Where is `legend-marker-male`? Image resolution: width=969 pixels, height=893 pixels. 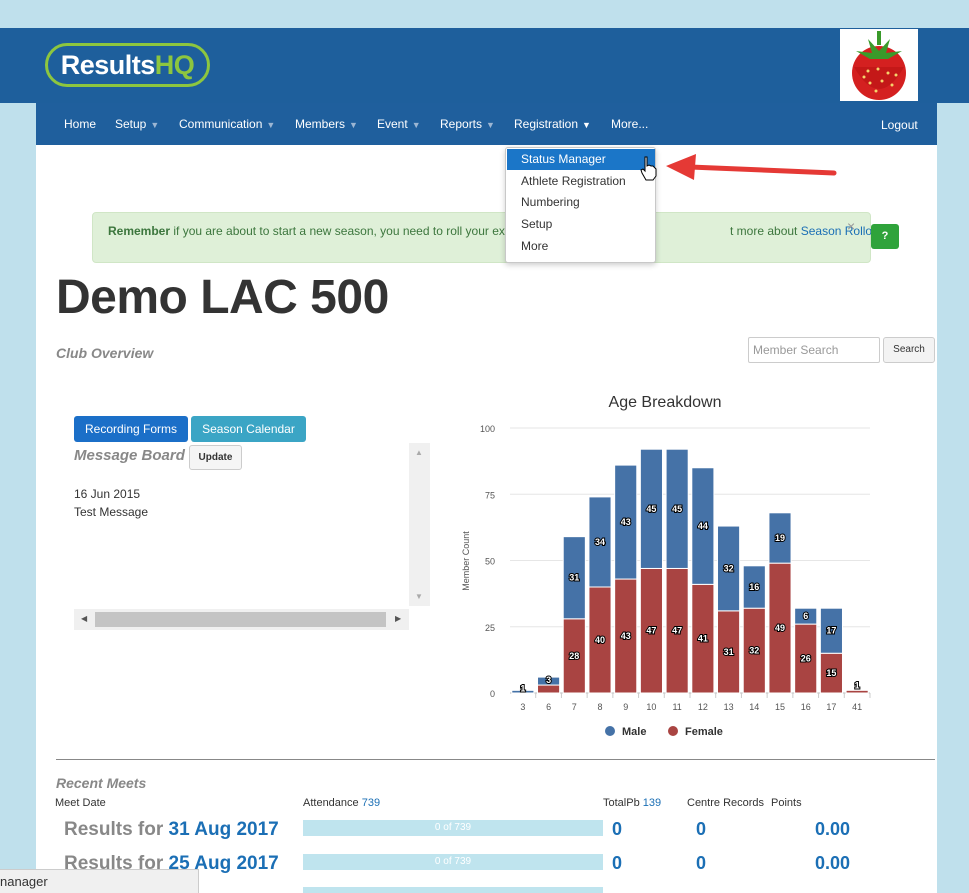 legend-marker-male is located at coordinates (610, 731).